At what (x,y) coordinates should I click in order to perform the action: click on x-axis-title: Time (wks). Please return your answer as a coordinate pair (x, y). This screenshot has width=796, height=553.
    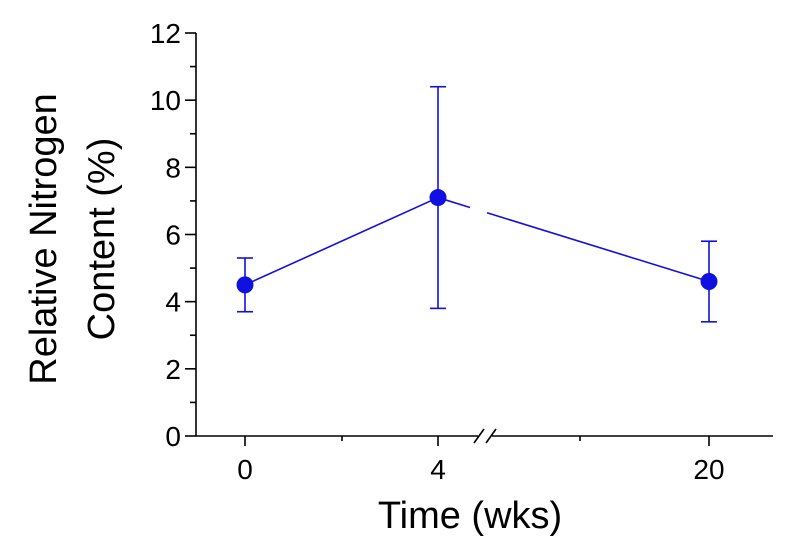
    Looking at the image, I should click on (470, 516).